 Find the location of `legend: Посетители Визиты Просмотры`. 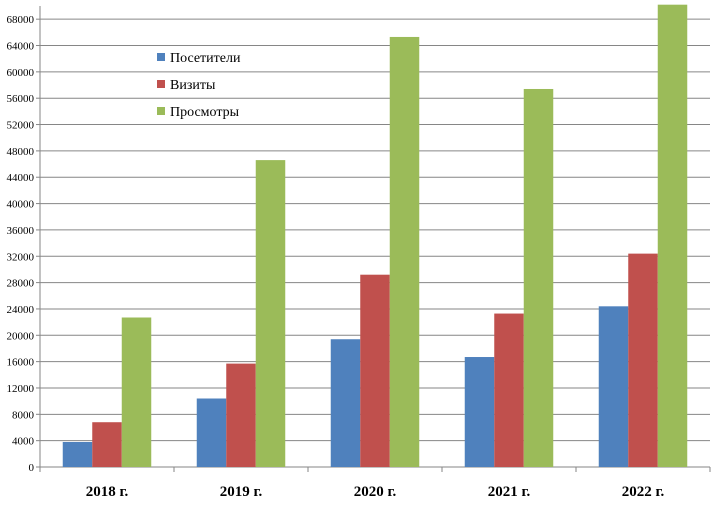

legend: Посетители Визиты Просмотры is located at coordinates (199, 85).